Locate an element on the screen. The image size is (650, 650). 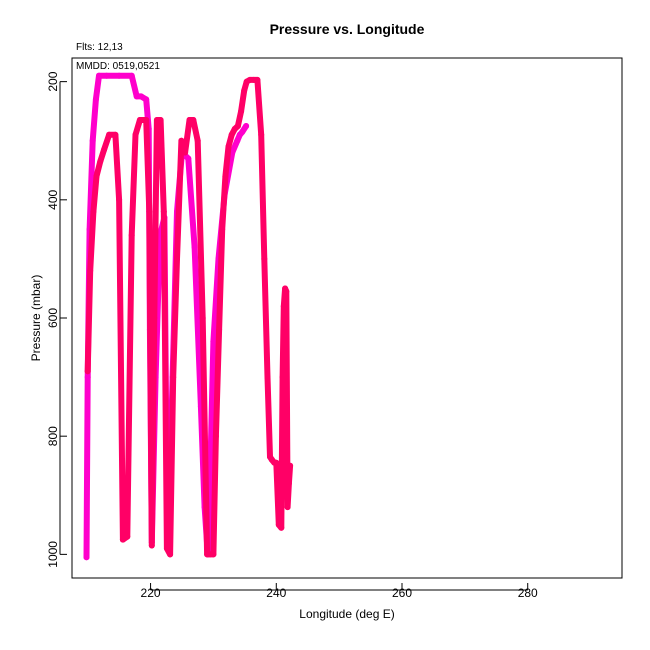
dates-annotation: MMDD: 0519,0521 is located at coordinates (118, 66).